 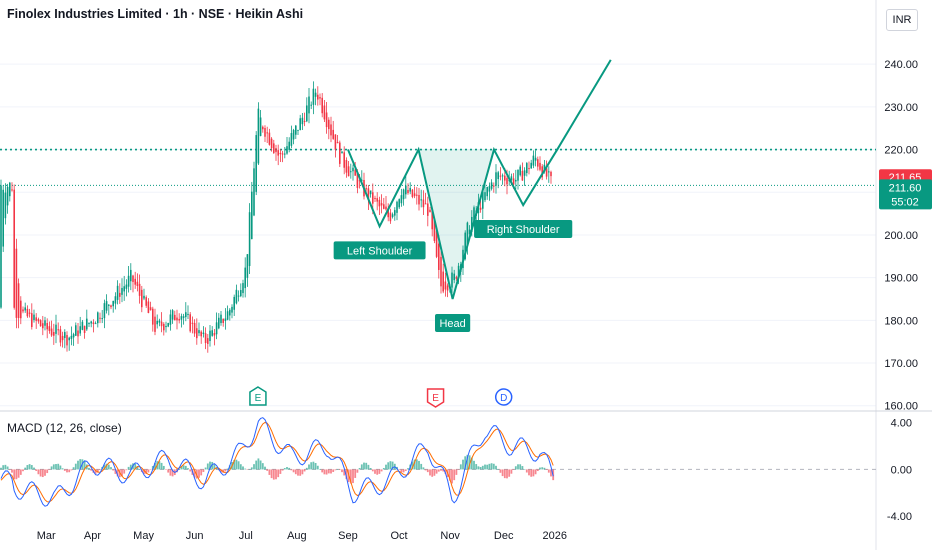 I want to click on currency-button: INR, so click(x=902, y=20).